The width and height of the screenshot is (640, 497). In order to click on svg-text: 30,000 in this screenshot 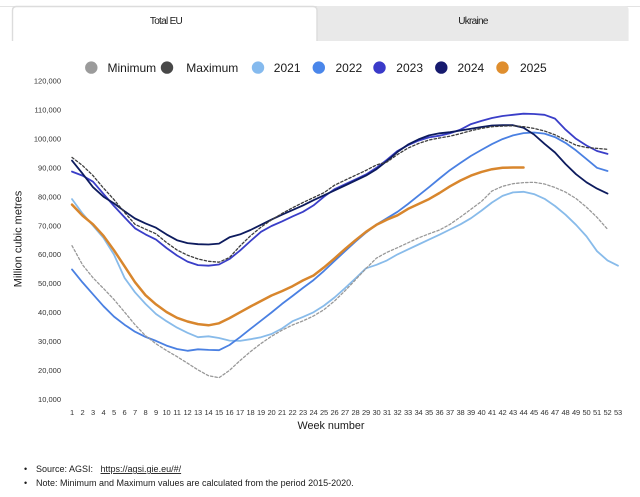, I will do `click(49, 341)`.